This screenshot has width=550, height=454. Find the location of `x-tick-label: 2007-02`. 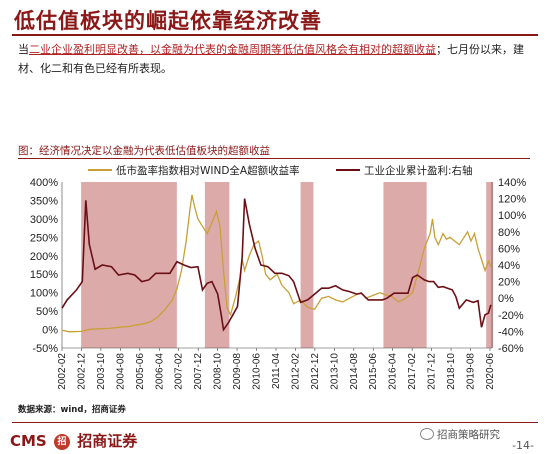

x-tick-label: 2007-02 is located at coordinates (179, 371).